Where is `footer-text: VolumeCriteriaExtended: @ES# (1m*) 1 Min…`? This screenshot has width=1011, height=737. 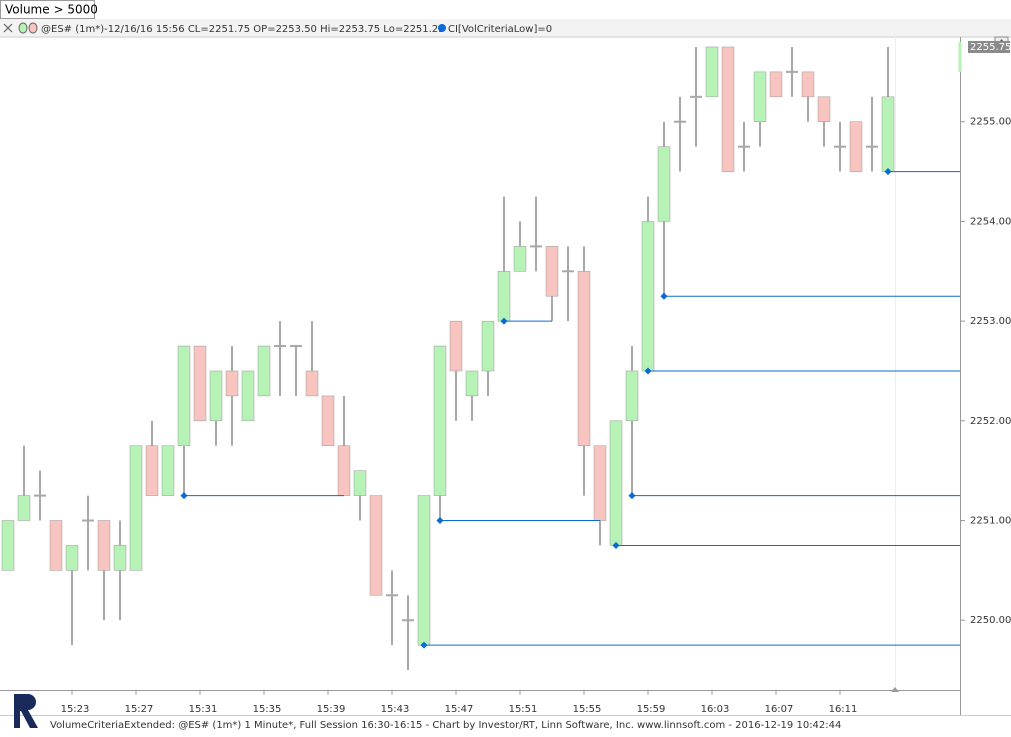 footer-text: VolumeCriteriaExtended: @ES# (1m*) 1 Min… is located at coordinates (445, 725).